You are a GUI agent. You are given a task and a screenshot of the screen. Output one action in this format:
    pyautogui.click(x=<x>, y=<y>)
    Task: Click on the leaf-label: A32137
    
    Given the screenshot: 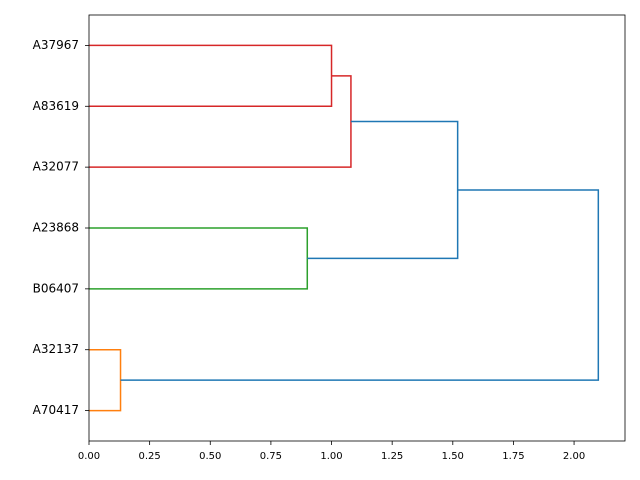 What is the action you would take?
    pyautogui.click(x=56, y=349)
    